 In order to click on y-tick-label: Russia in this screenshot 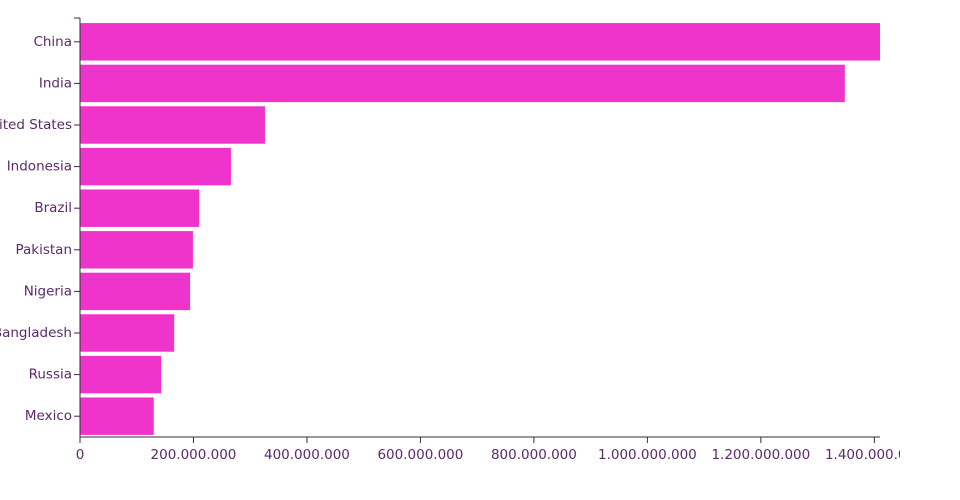, I will do `click(50, 375)`.